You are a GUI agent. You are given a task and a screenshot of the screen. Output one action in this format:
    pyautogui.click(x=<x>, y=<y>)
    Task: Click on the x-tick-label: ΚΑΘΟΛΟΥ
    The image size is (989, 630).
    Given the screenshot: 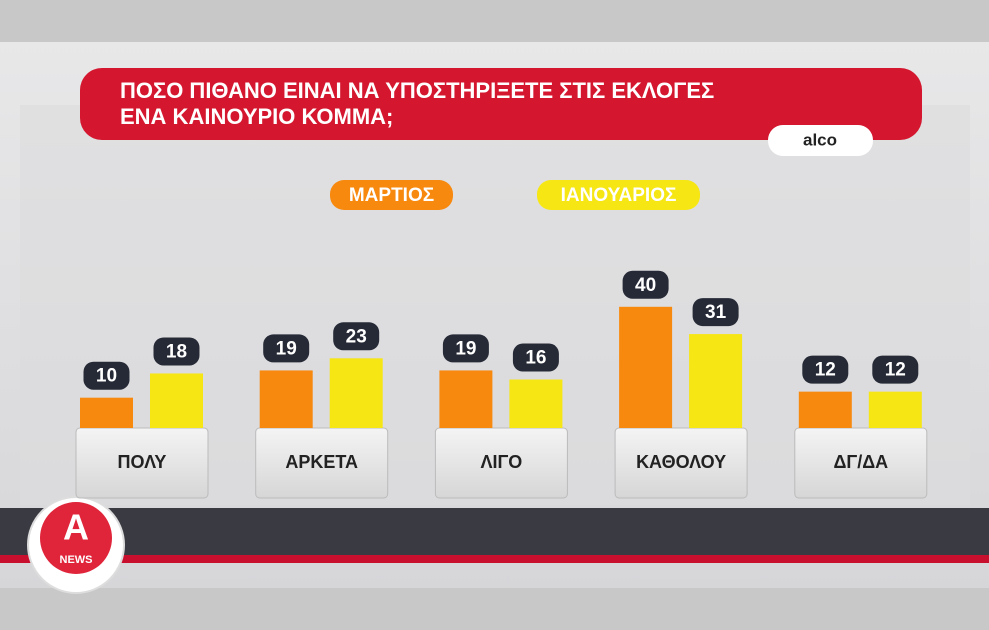 What is the action you would take?
    pyautogui.click(x=681, y=462)
    